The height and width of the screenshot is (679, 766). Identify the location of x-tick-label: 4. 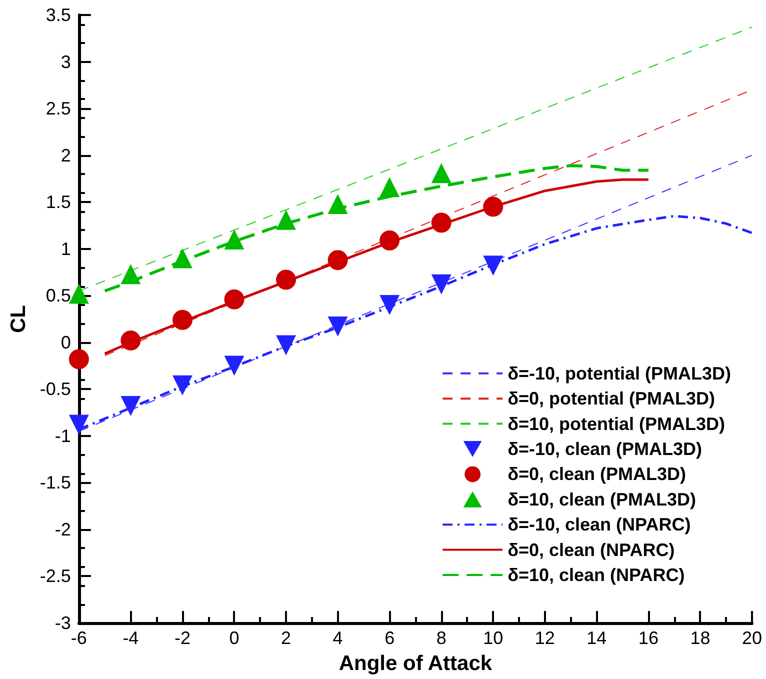
(337, 638).